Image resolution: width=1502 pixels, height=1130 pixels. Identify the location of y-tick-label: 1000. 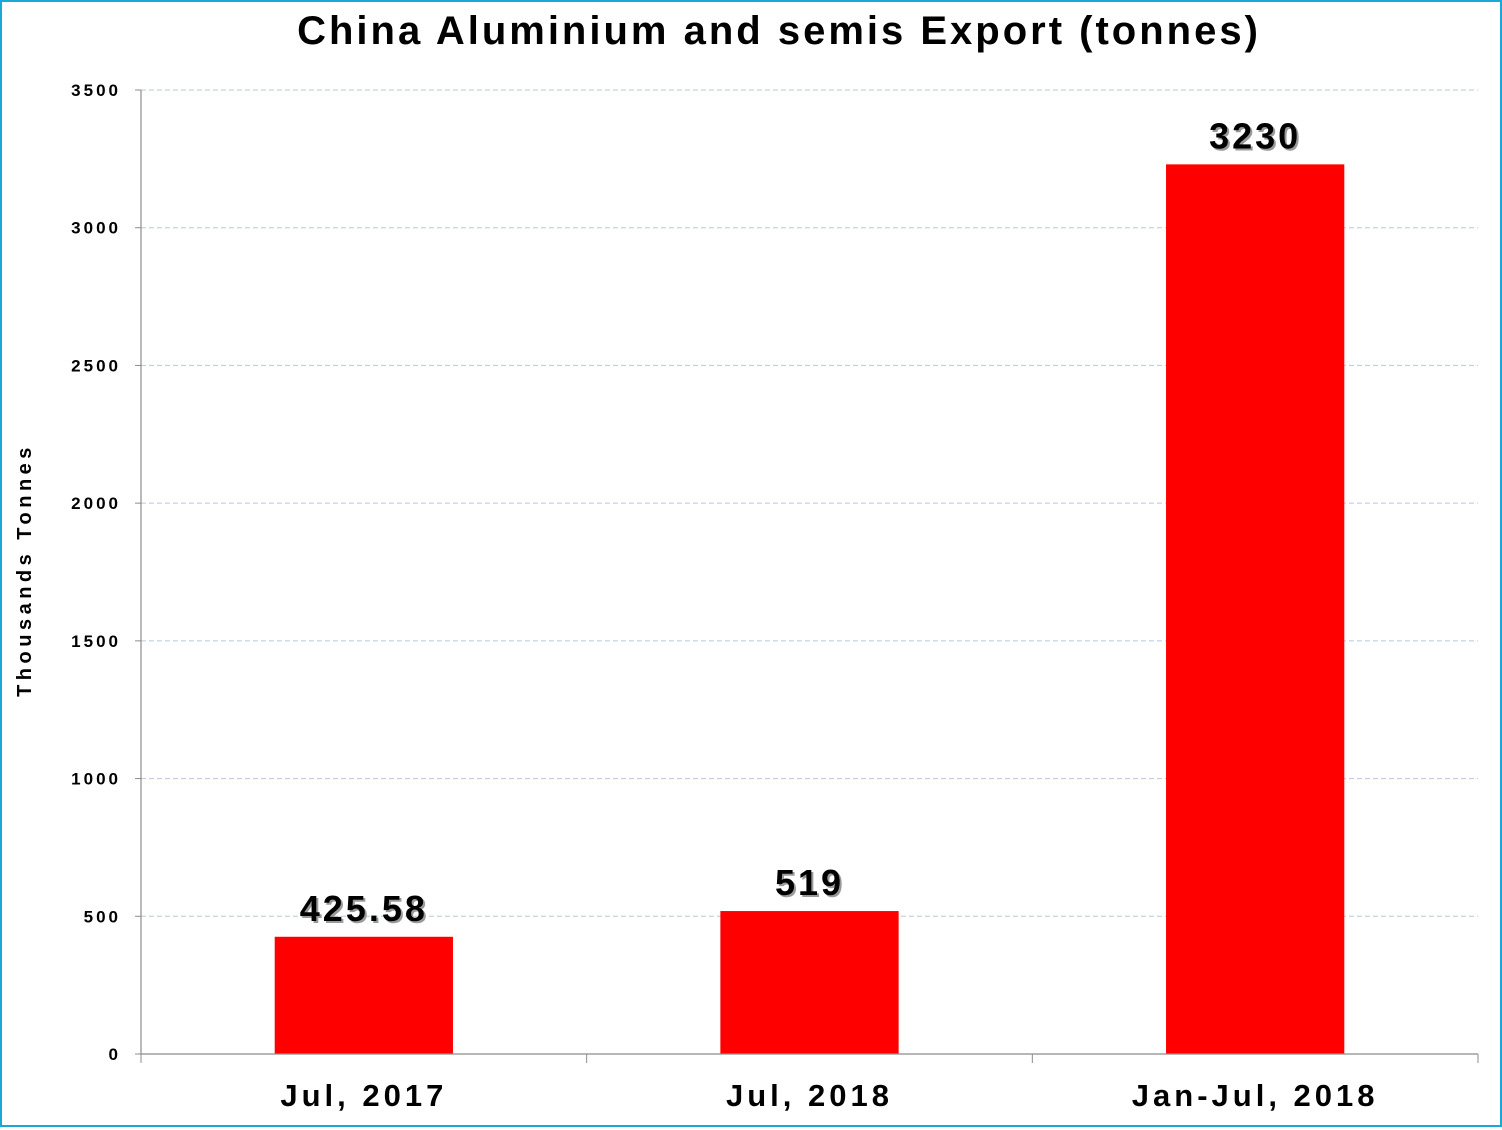
(96, 779).